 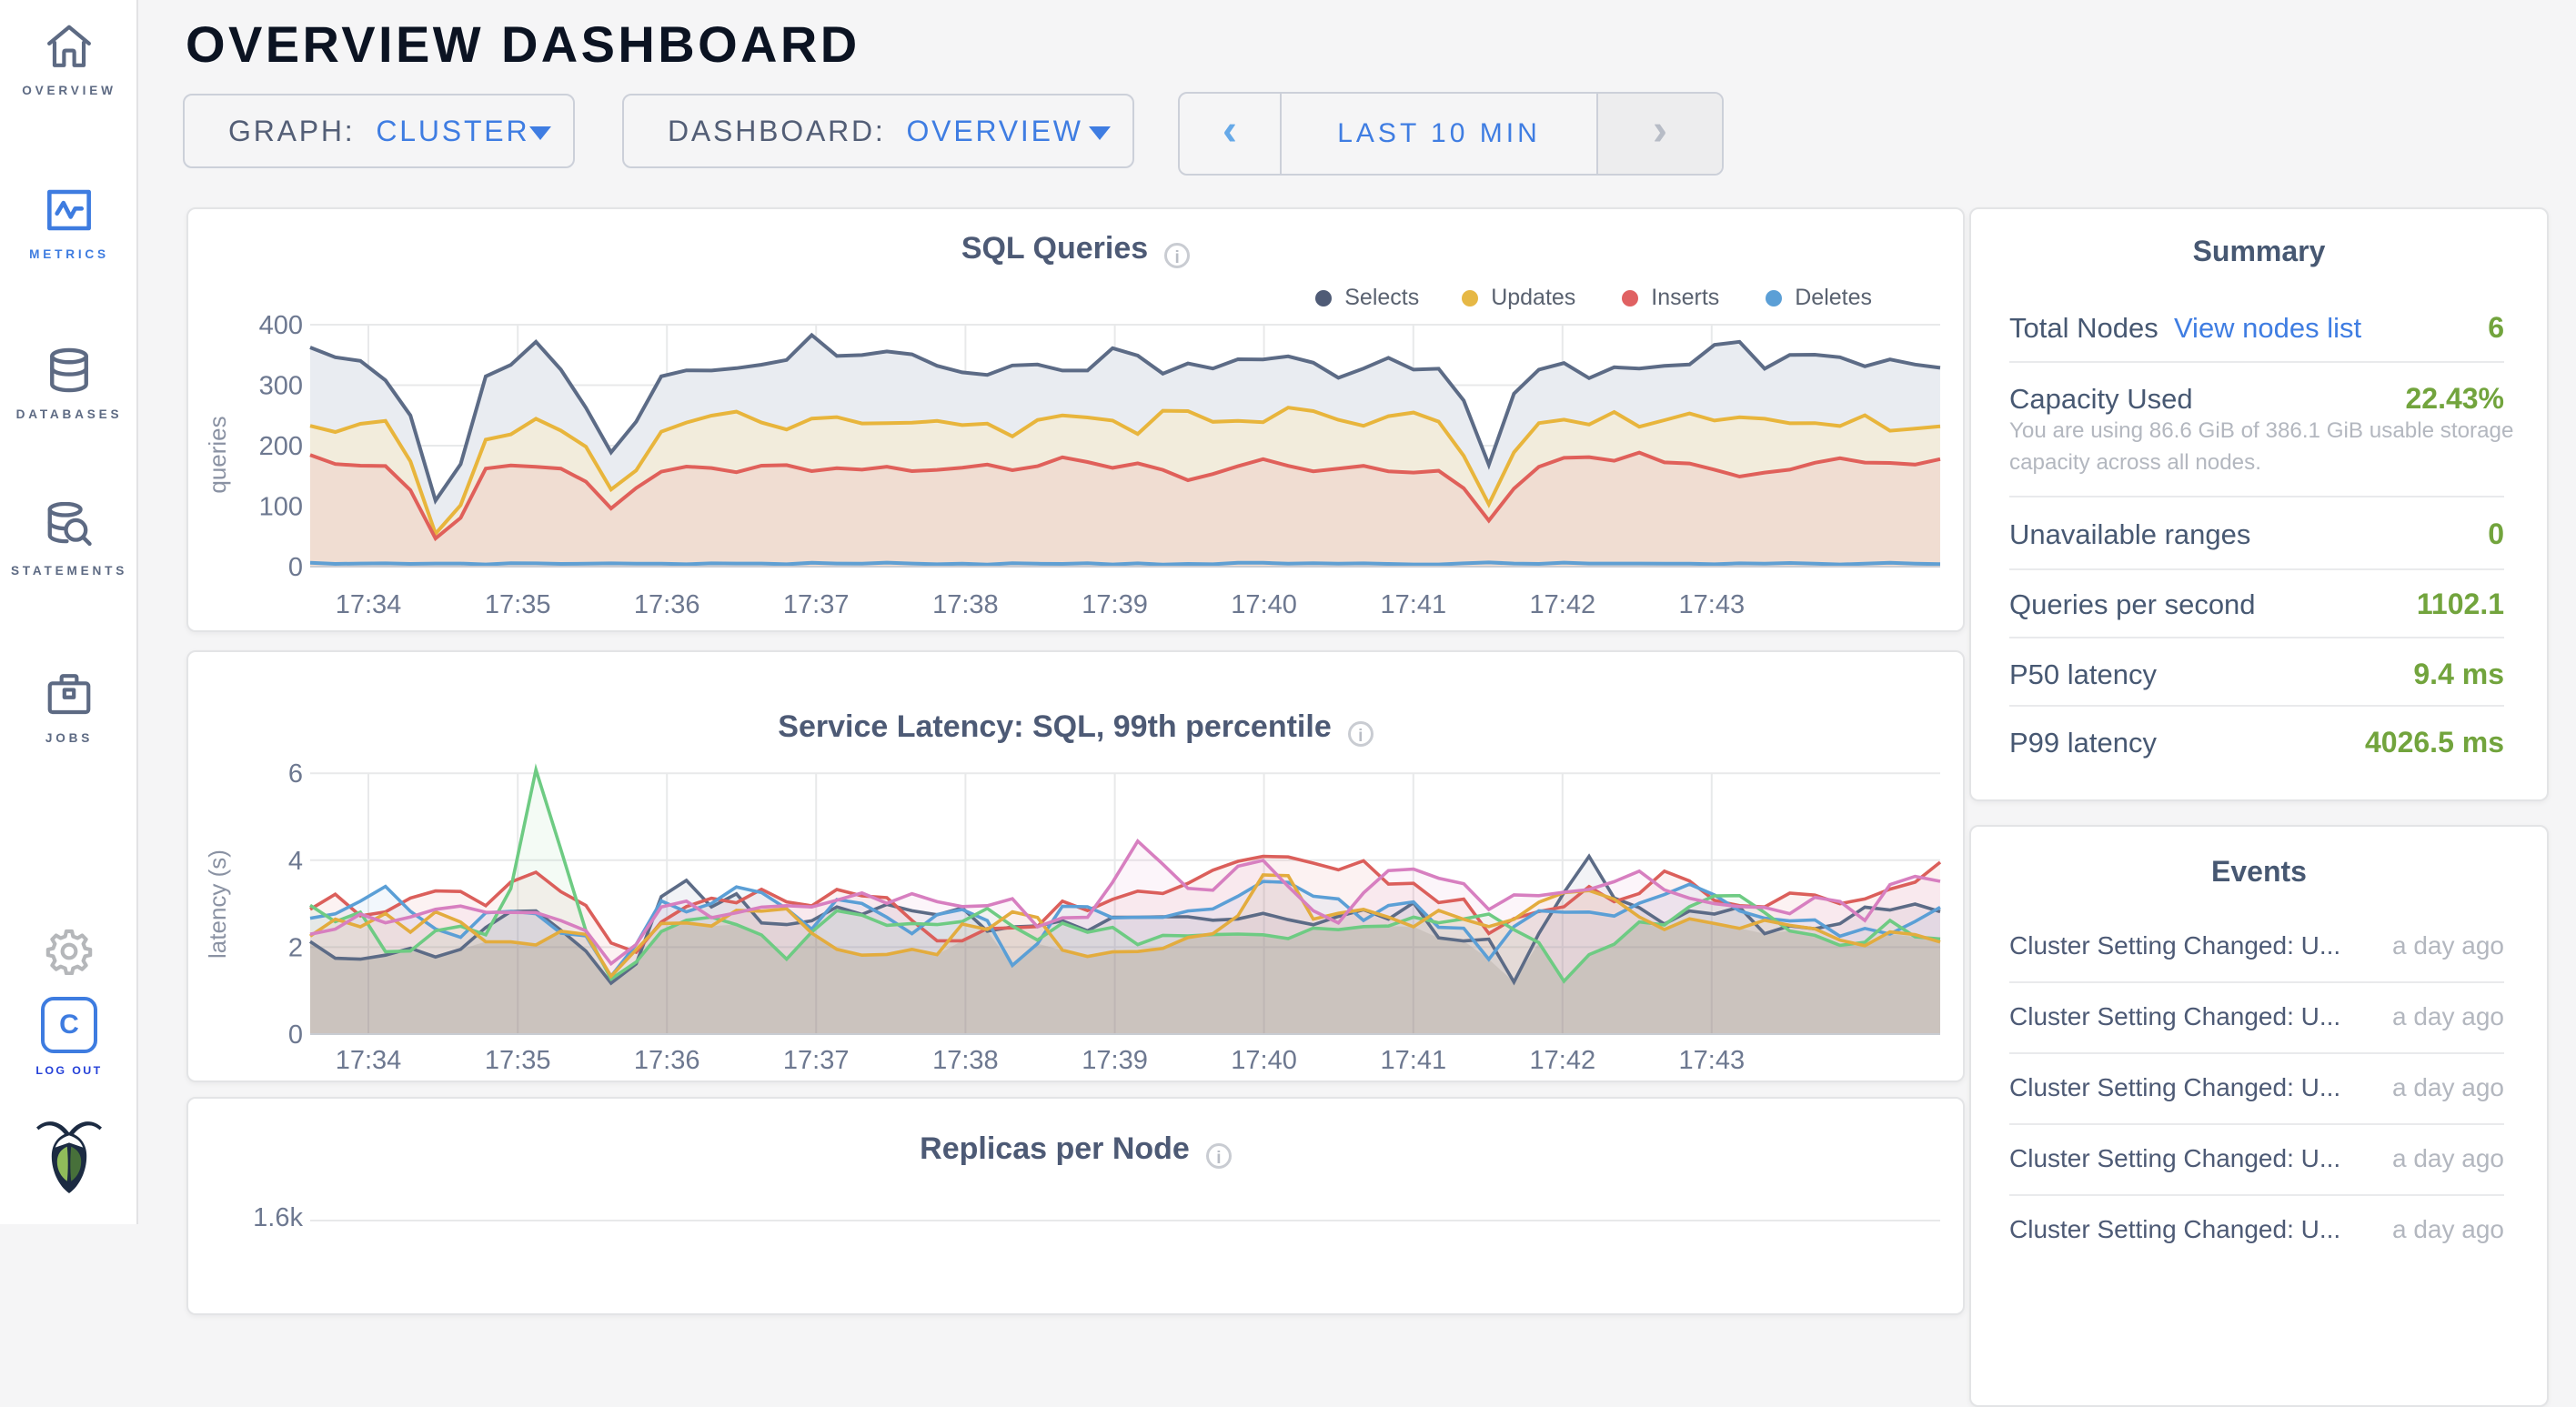 I want to click on svg-text: 100, so click(x=281, y=508).